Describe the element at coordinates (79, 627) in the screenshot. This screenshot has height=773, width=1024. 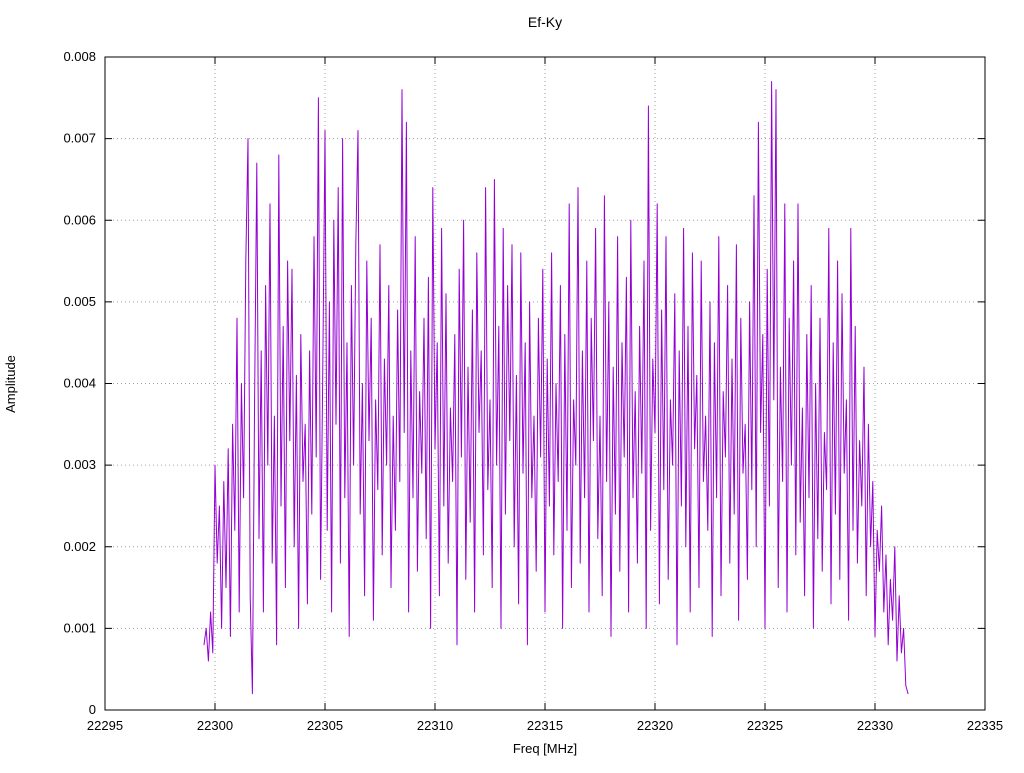
I see `y-tick-label: 0.001` at that location.